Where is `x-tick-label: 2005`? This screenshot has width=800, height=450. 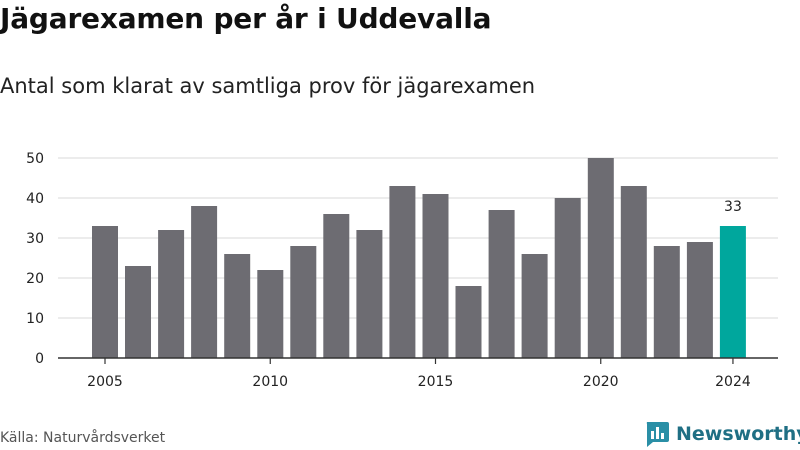
x-tick-label: 2005 is located at coordinates (105, 382).